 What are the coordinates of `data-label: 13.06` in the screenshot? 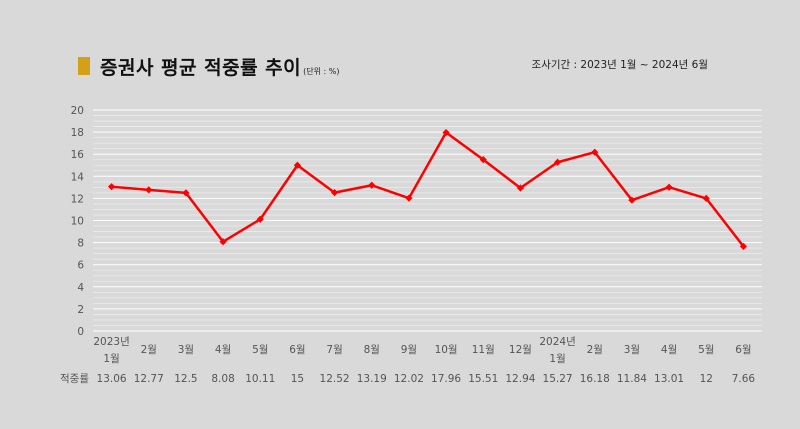 It's located at (112, 379).